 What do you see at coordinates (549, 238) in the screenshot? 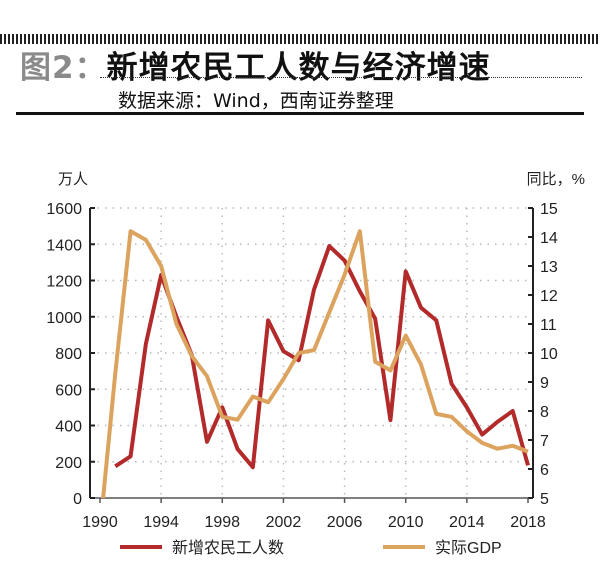
I see `right-tick-label: 14` at bounding box center [549, 238].